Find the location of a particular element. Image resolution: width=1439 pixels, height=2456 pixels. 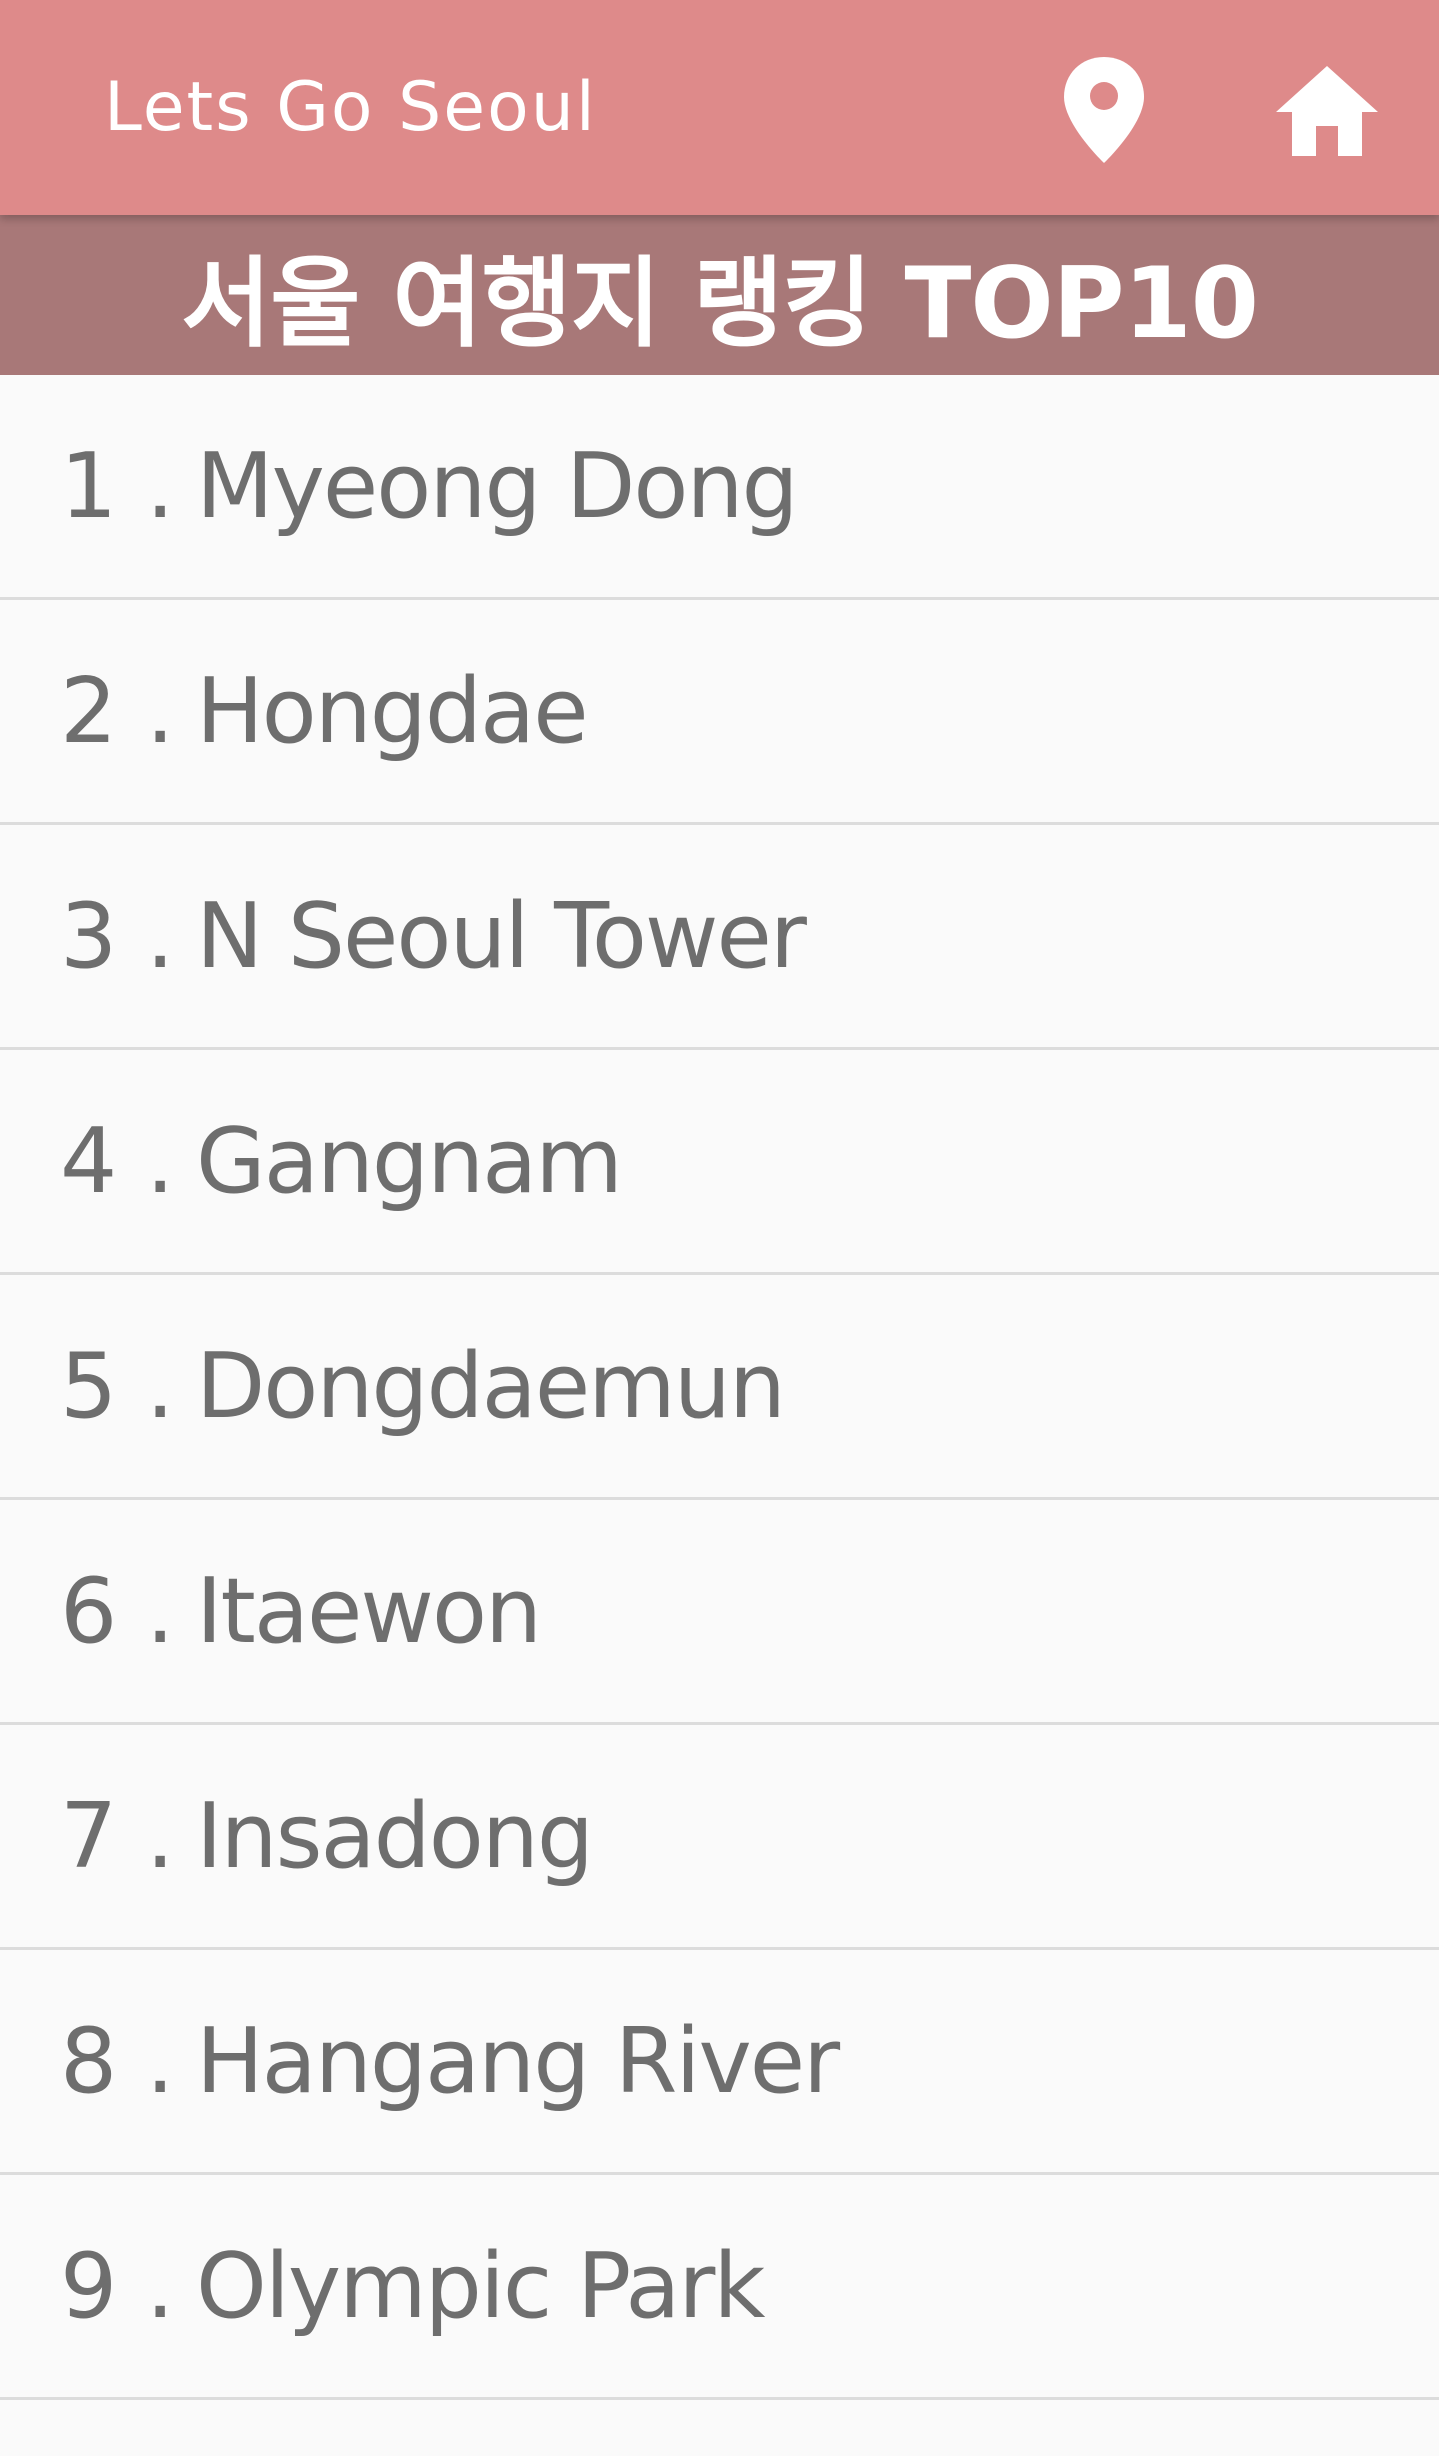

app-bar: Lets Go Seoul is located at coordinates (719, 107).